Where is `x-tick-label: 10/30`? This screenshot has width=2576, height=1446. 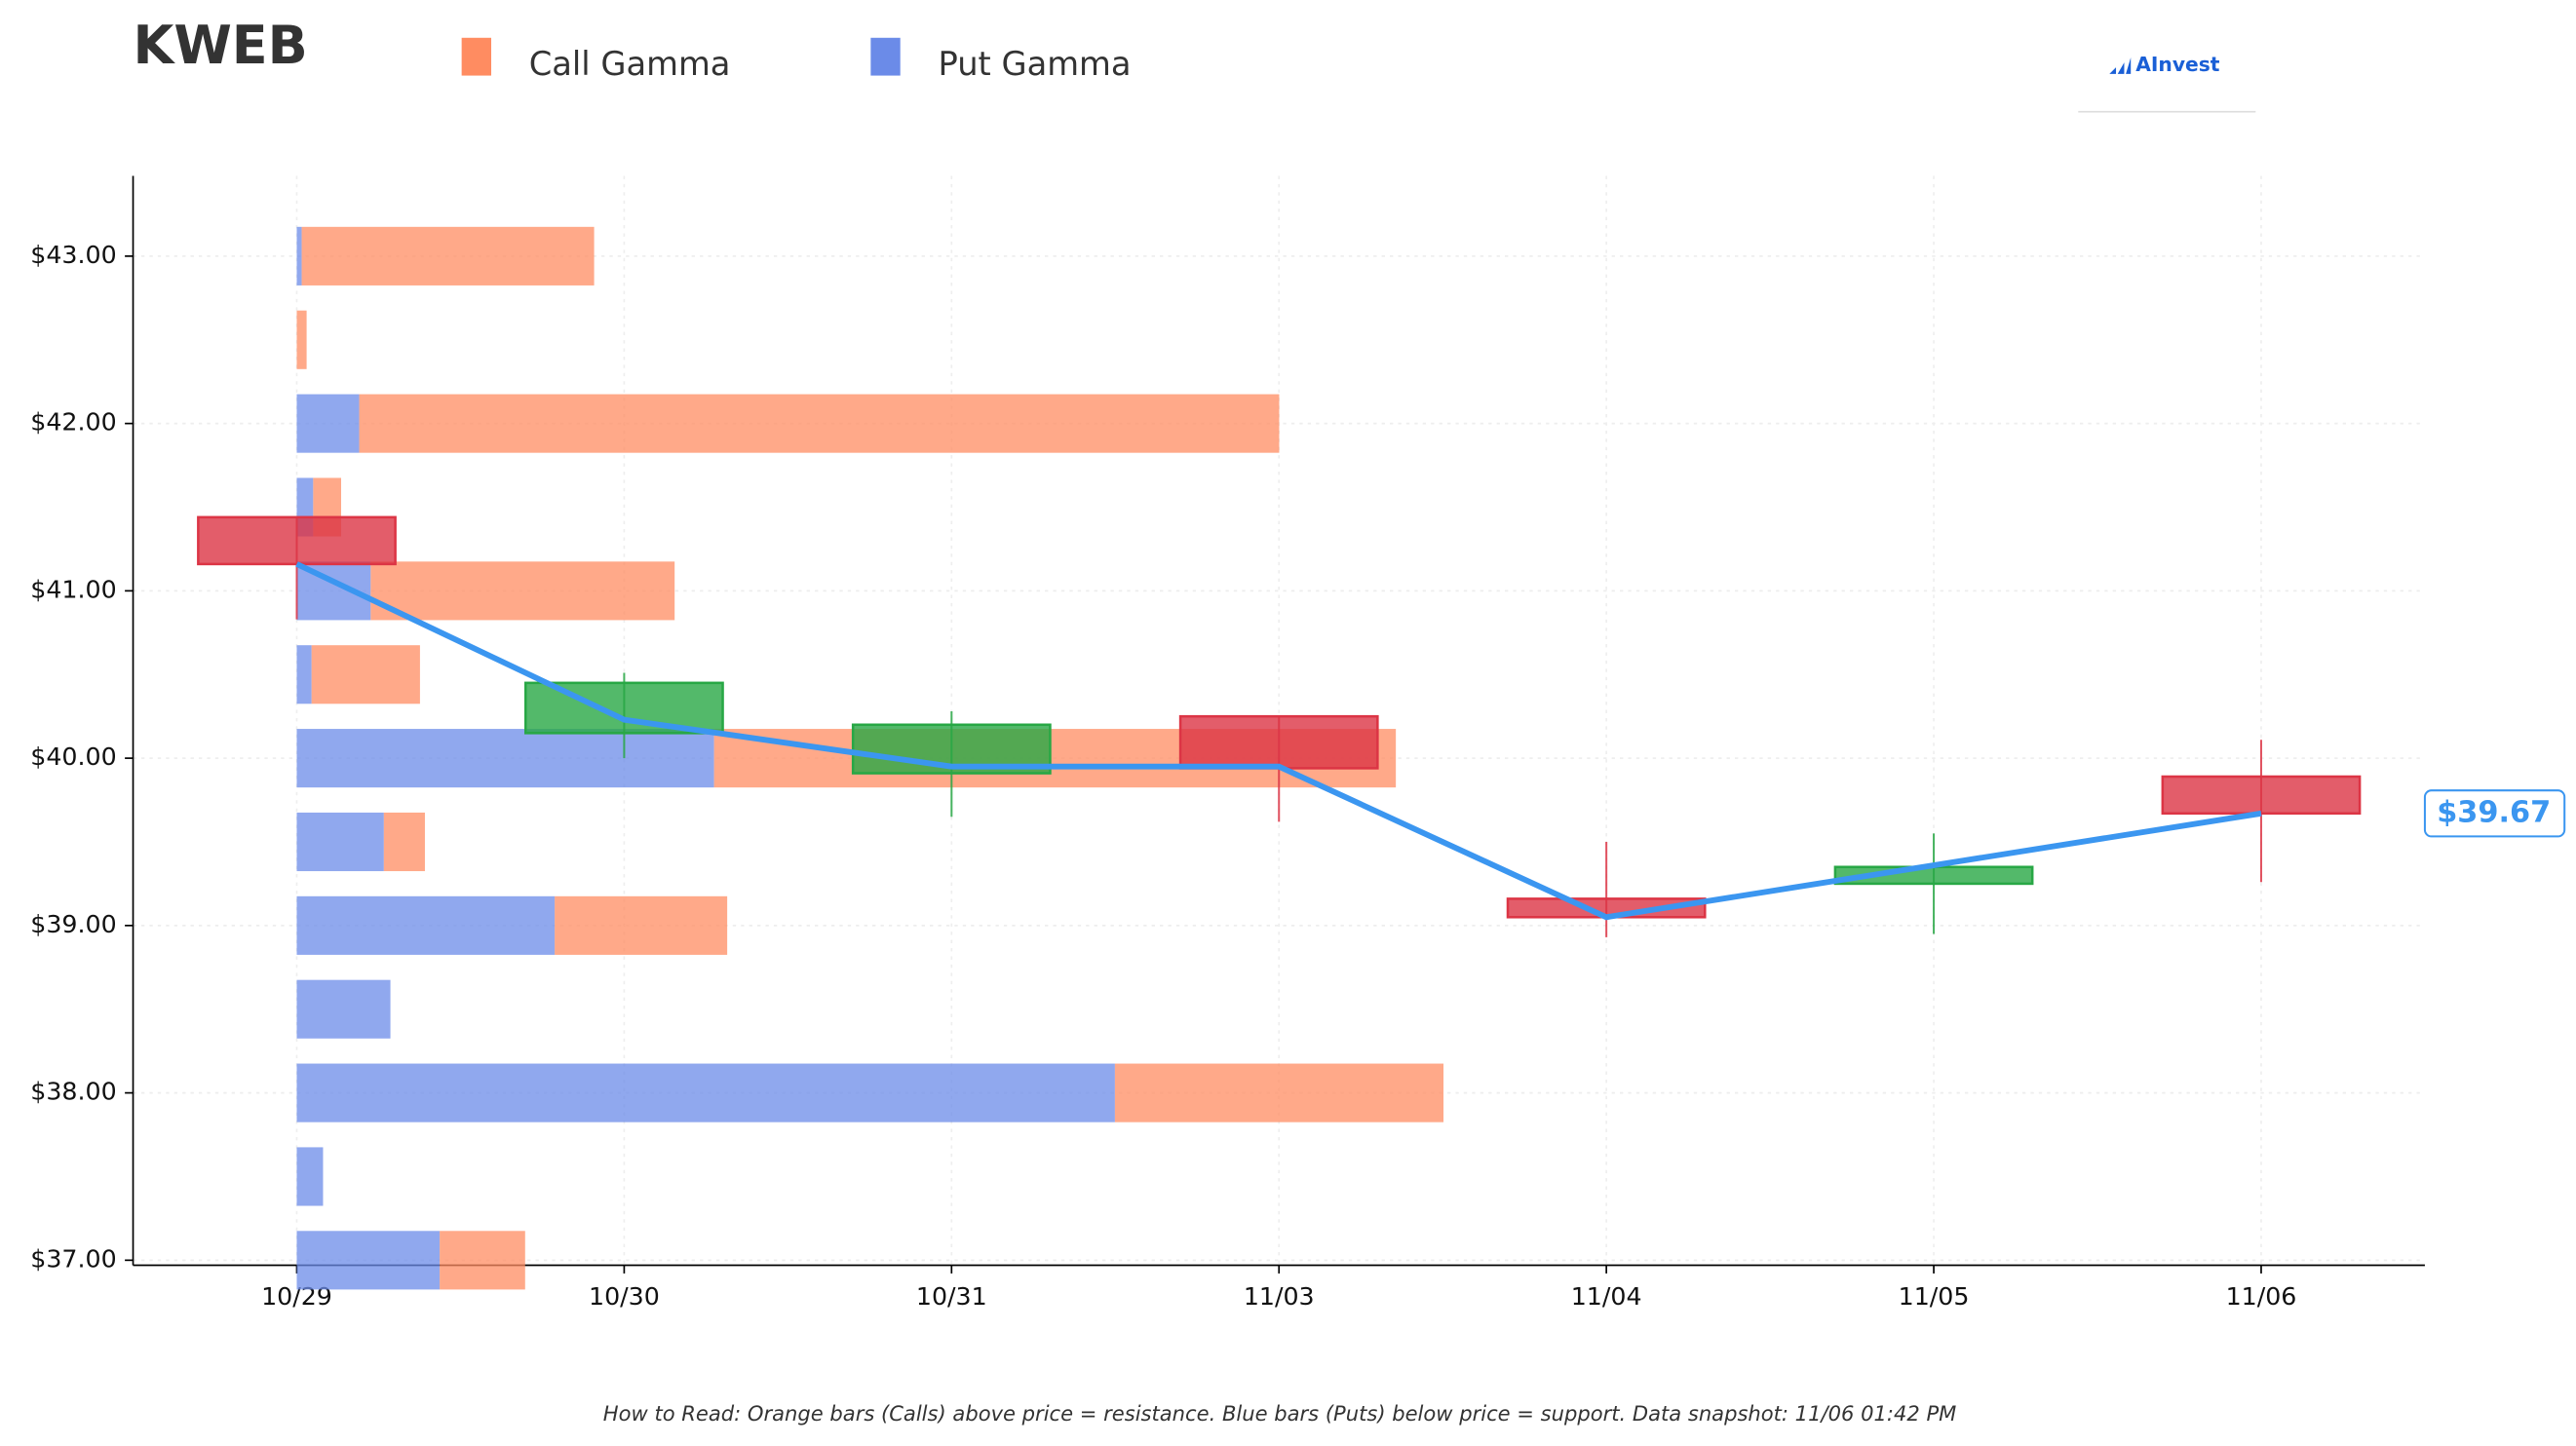
x-tick-label: 10/30 is located at coordinates (624, 1296).